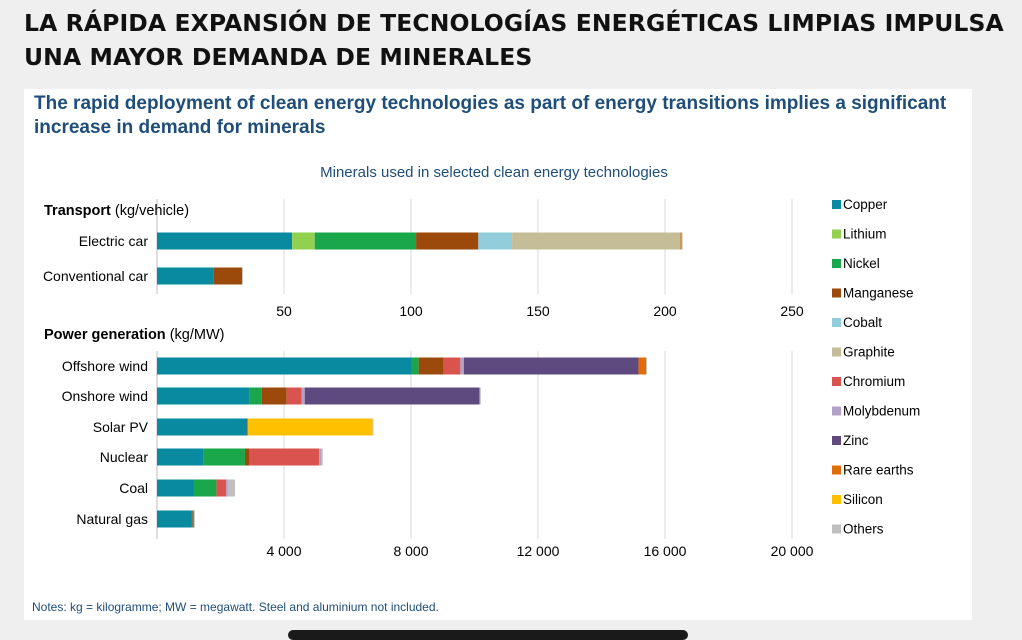 The height and width of the screenshot is (640, 1022). What do you see at coordinates (221, 488) in the screenshot?
I see `bar-coal-chromium` at bounding box center [221, 488].